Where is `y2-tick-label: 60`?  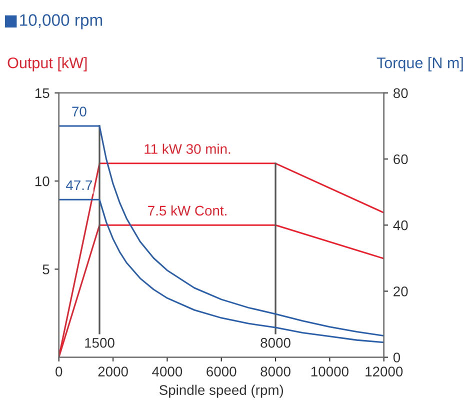 y2-tick-label: 60 is located at coordinates (401, 159).